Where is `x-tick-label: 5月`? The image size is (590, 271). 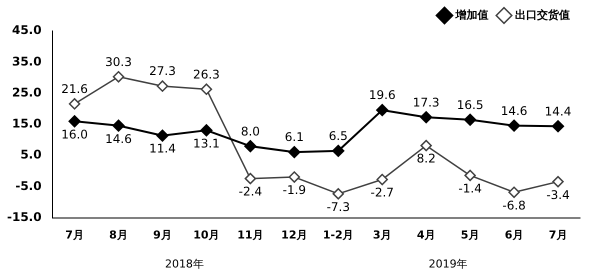 x-tick-label: 5月 is located at coordinates (470, 235).